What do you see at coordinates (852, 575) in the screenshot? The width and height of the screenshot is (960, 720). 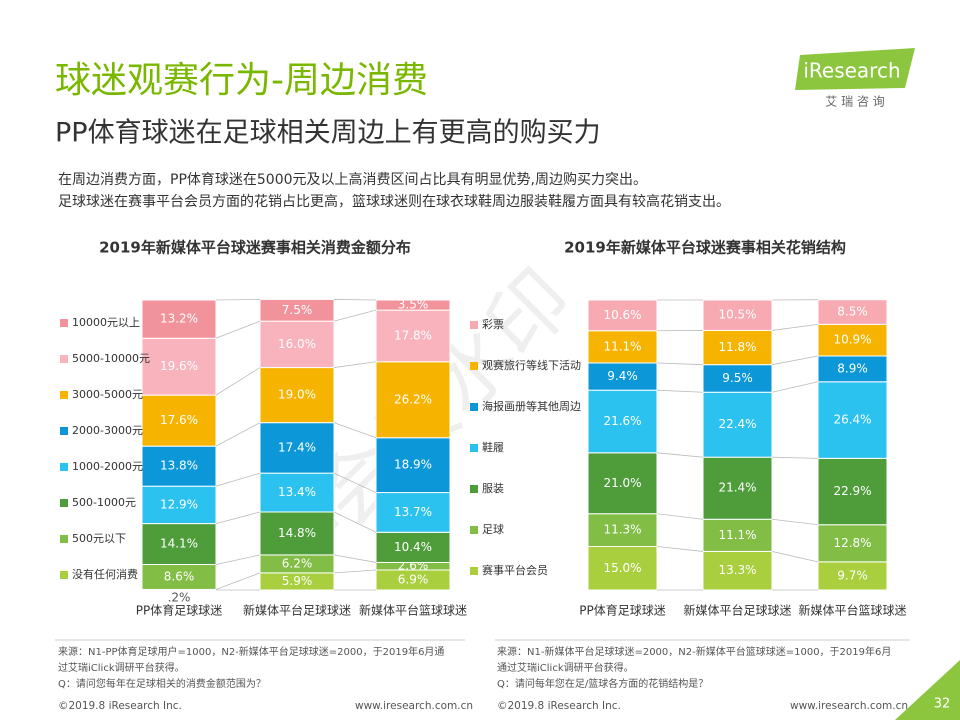 I see `value-label: 9.7%` at bounding box center [852, 575].